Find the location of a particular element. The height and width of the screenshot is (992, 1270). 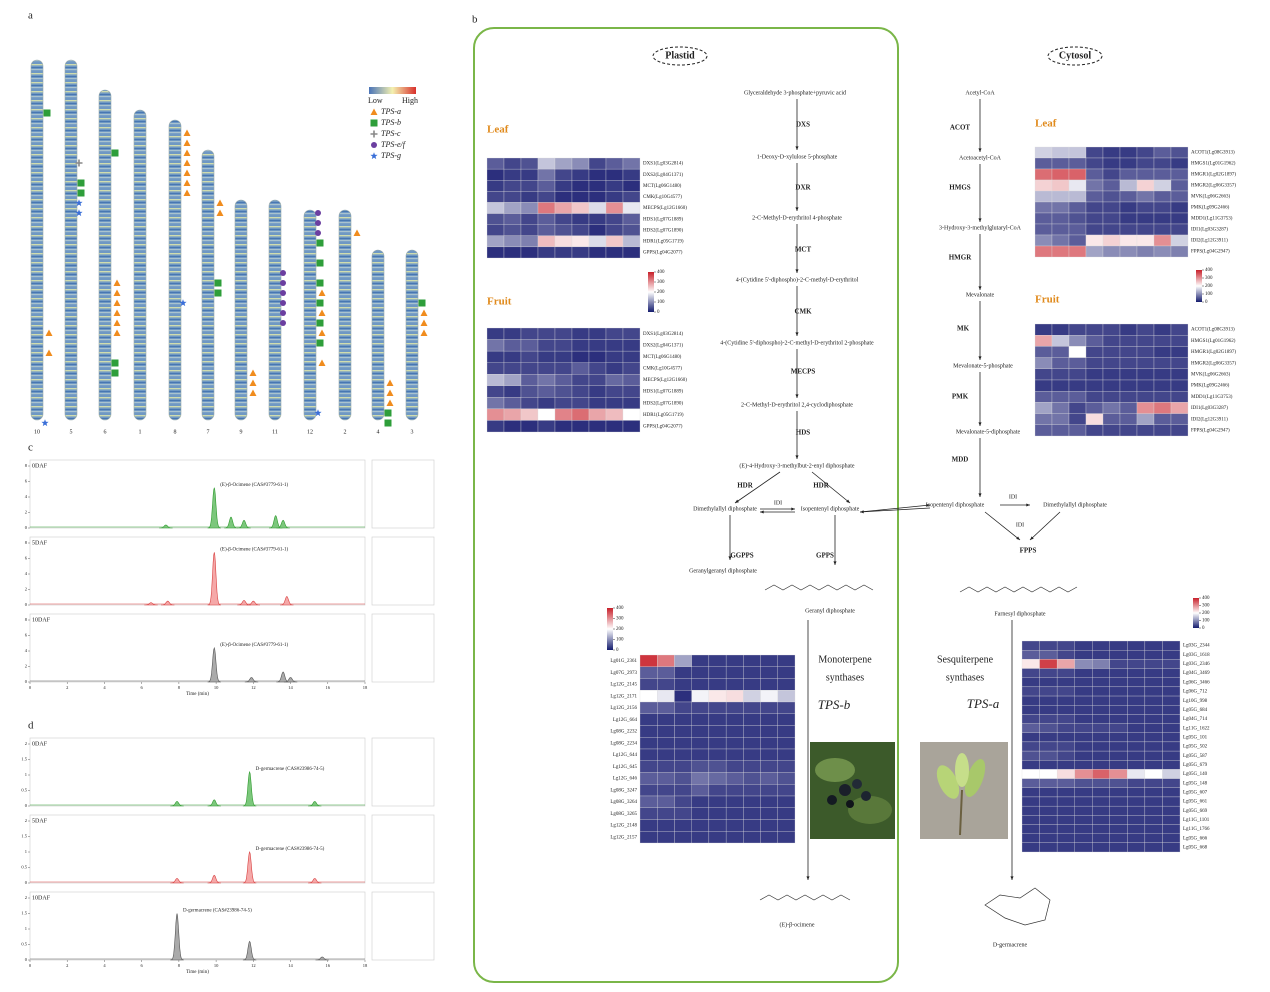

metabolite-label: D-germacrene is located at coordinates (1010, 945).